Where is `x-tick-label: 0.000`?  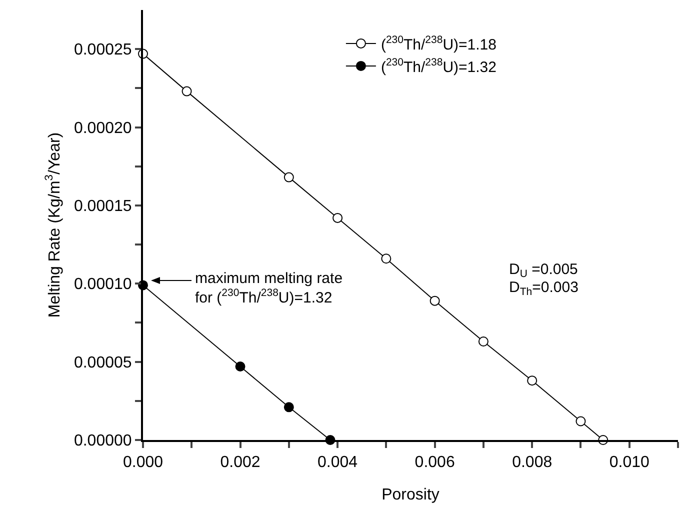 x-tick-label: 0.000 is located at coordinates (143, 463).